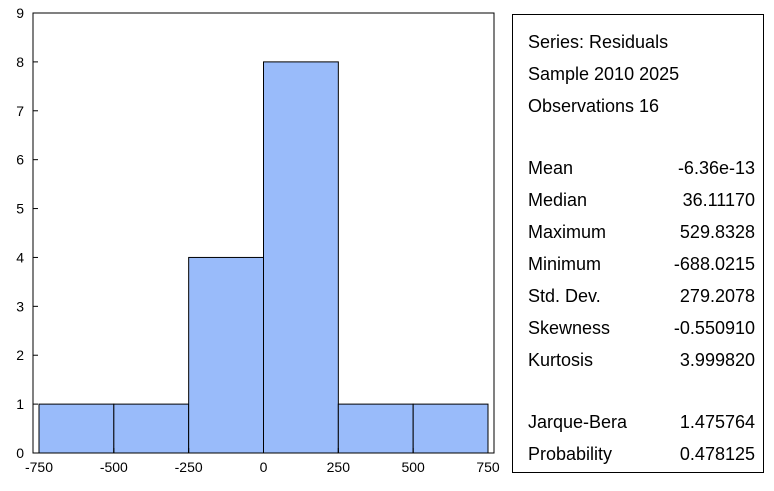  What do you see at coordinates (20, 257) in the screenshot?
I see `y-tick-label: 4` at bounding box center [20, 257].